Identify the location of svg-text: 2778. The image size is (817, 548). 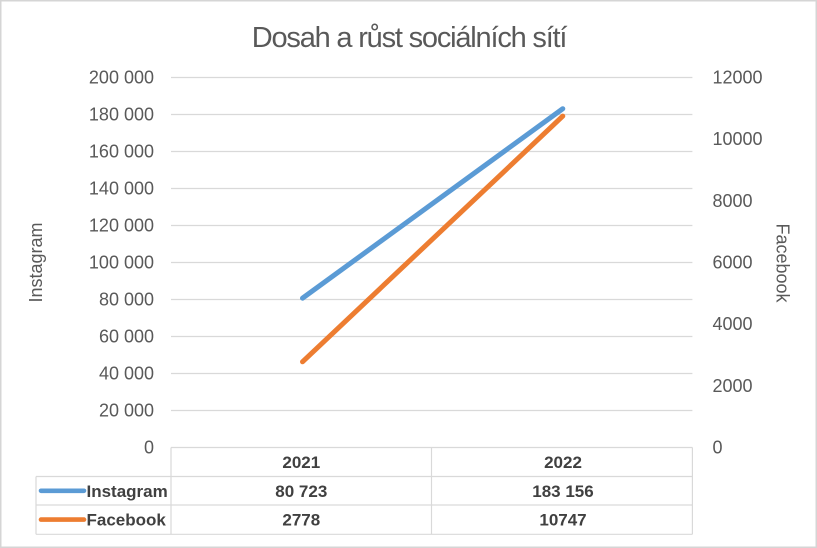
(301, 520).